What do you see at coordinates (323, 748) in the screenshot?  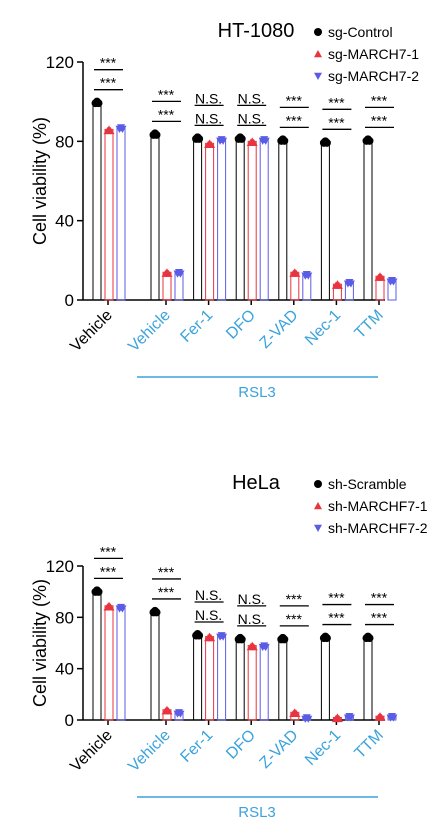 I see `x-tick-label: Nec-1` at bounding box center [323, 748].